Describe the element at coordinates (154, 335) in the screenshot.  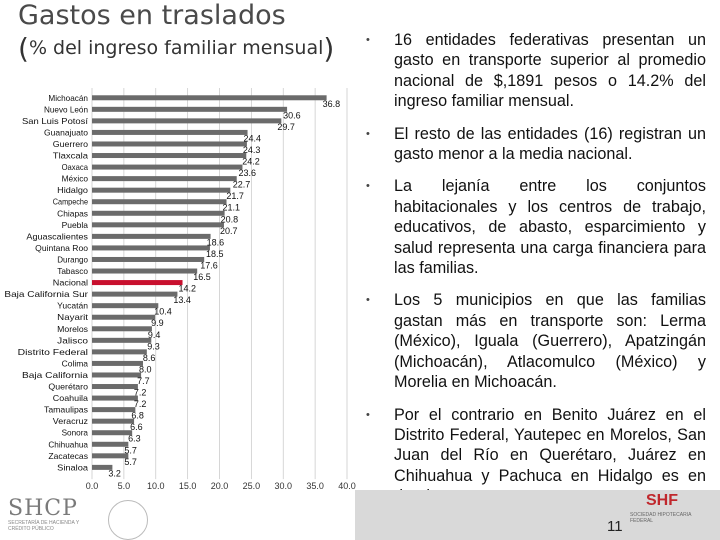
I see `data-label: 9.4` at that location.